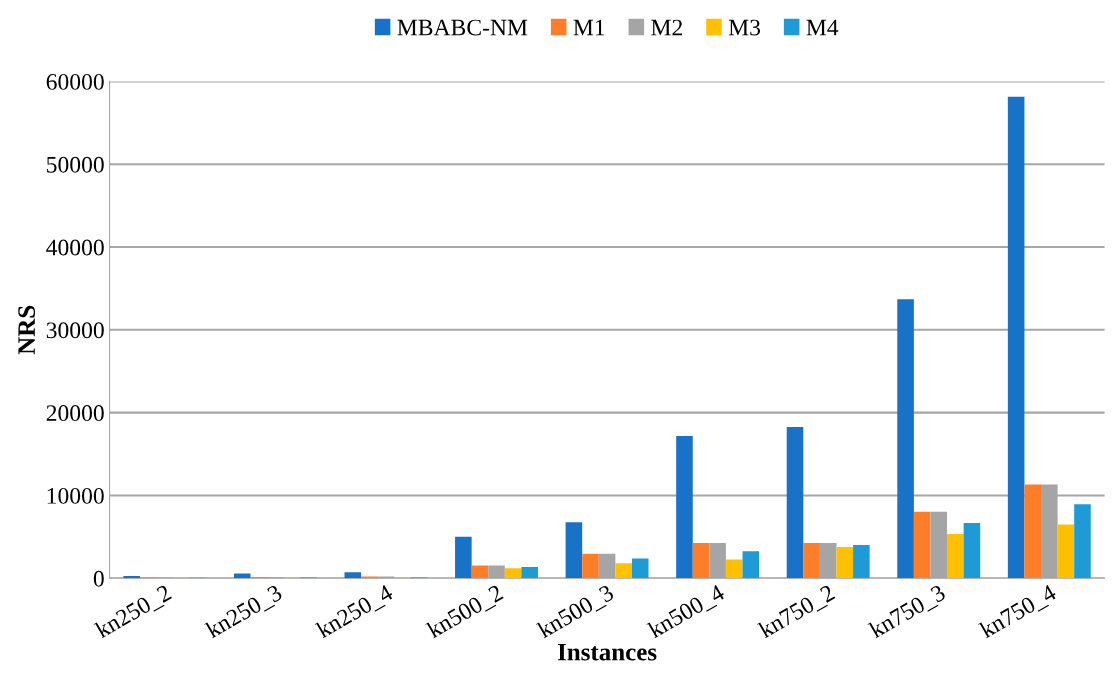  Describe the element at coordinates (27, 330) in the screenshot. I see `y-axis-title: NRS` at that location.